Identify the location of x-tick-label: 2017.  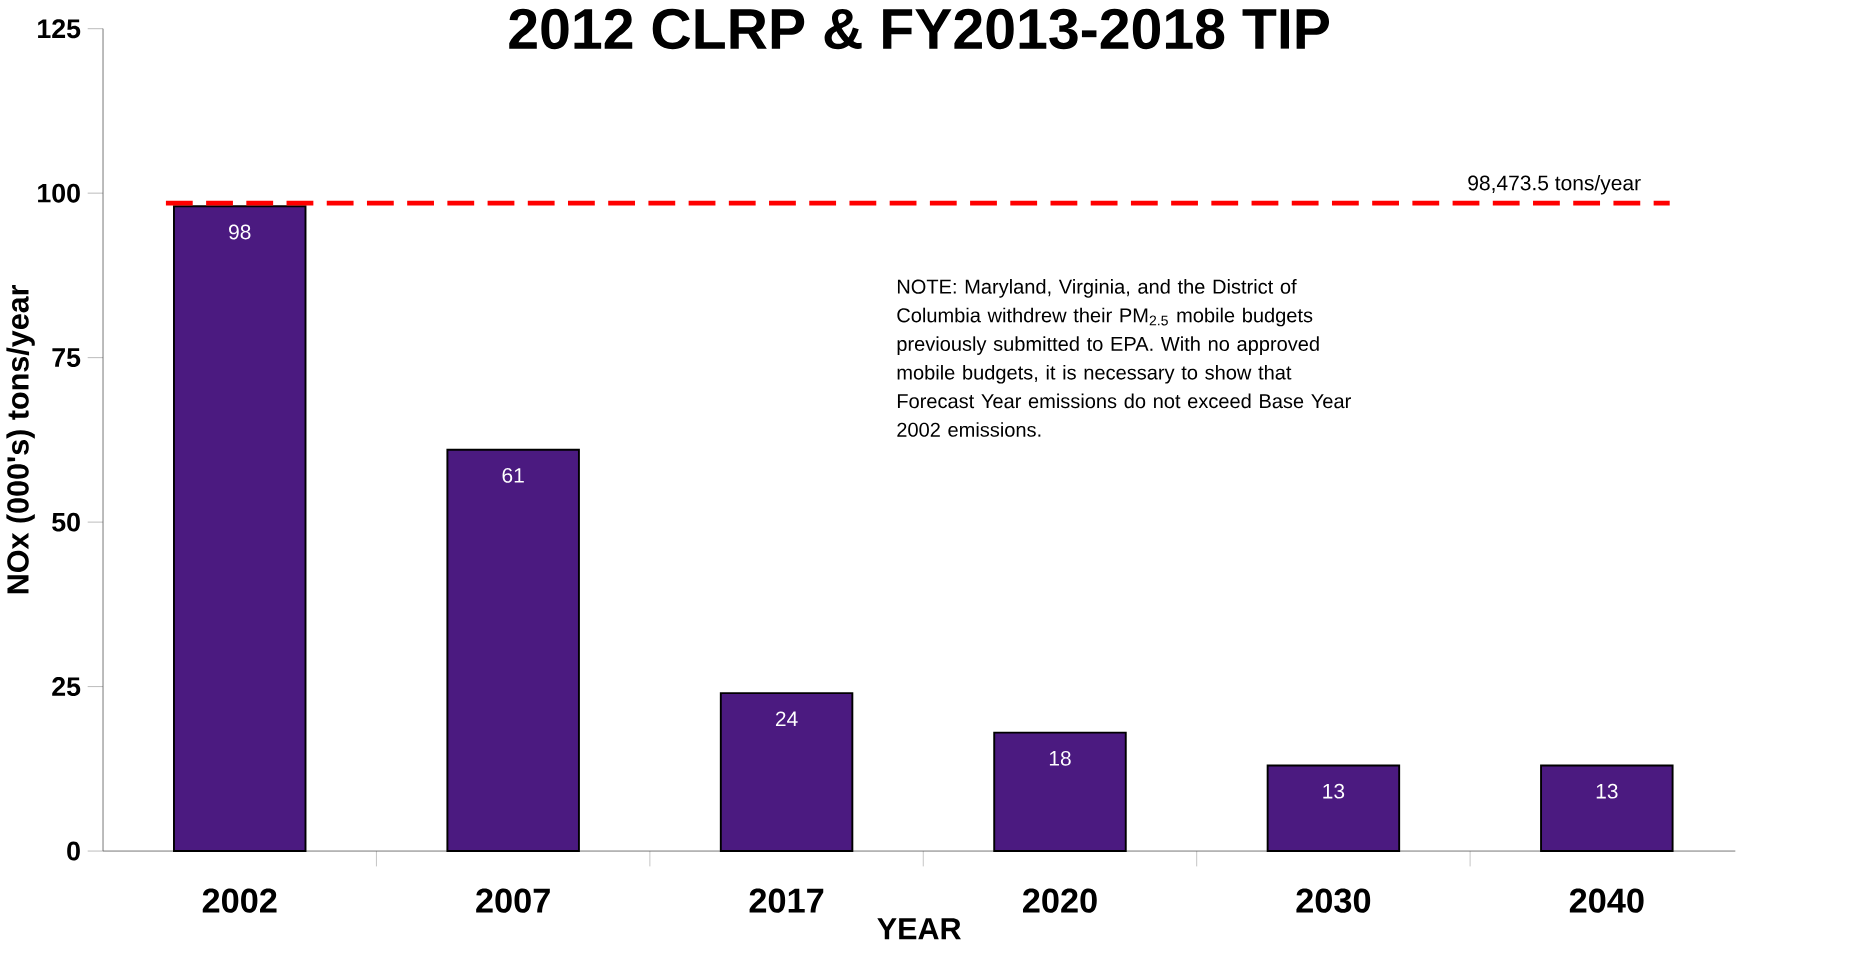
(786, 900).